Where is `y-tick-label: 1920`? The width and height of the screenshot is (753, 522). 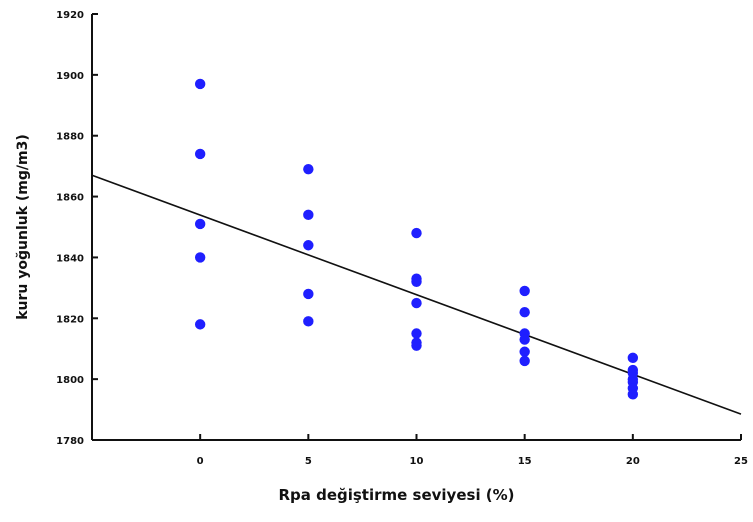
y-tick-label: 1920 is located at coordinates (70, 15).